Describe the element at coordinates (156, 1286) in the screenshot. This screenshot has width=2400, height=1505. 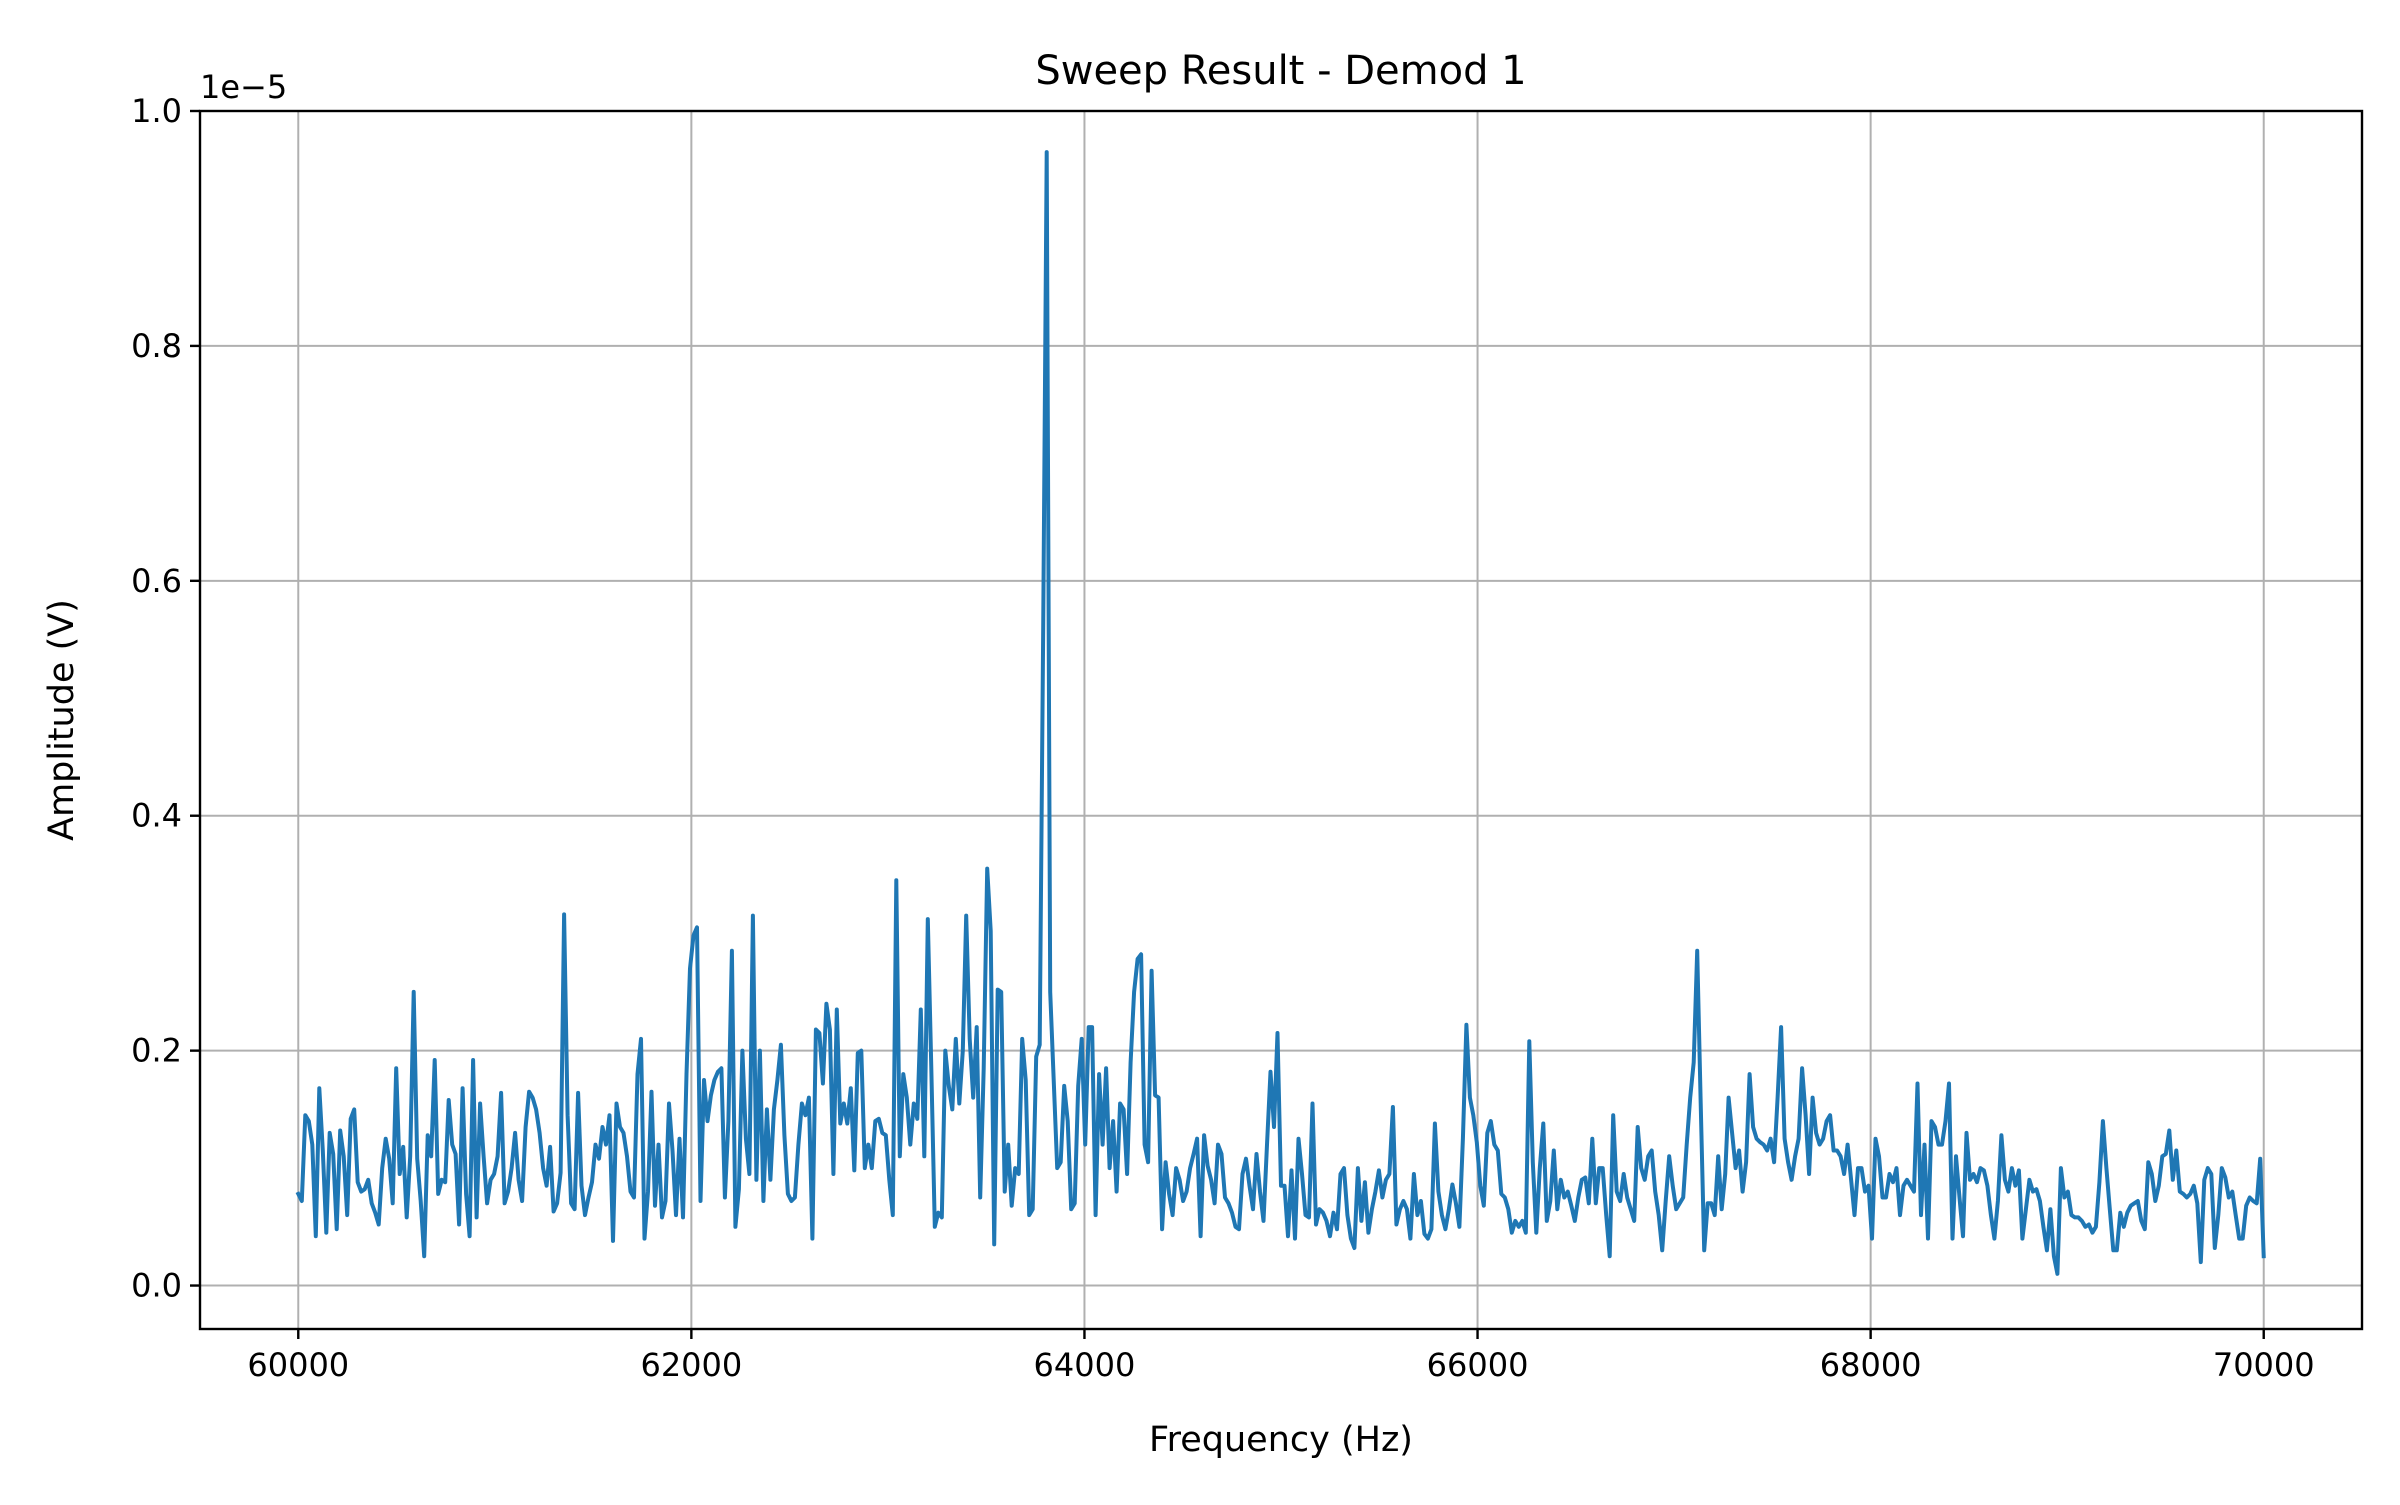
I see `y-tick-label: 0.0` at that location.